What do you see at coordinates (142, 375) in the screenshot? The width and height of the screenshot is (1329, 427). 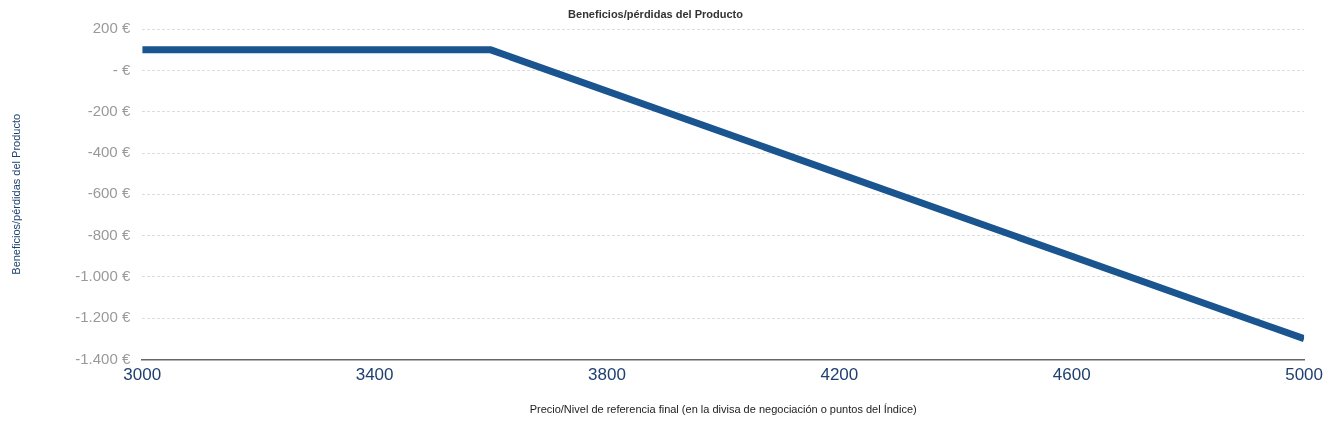 I see `x-tick-label: 3000` at bounding box center [142, 375].